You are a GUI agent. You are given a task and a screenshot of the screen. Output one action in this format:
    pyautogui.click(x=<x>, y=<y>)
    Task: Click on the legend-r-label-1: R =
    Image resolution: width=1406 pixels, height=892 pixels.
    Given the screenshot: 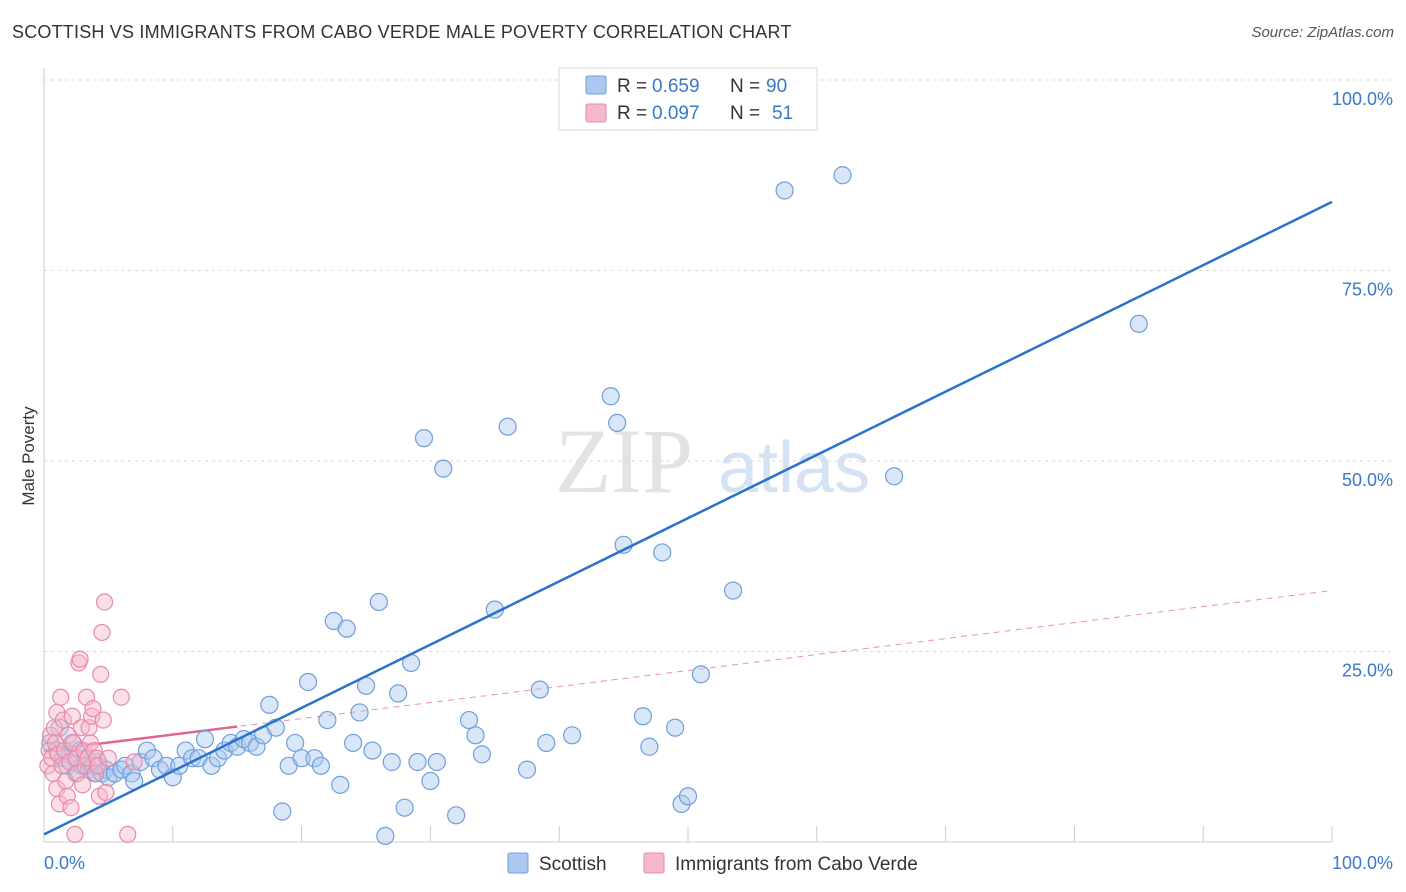 What is the action you would take?
    pyautogui.click(x=632, y=86)
    